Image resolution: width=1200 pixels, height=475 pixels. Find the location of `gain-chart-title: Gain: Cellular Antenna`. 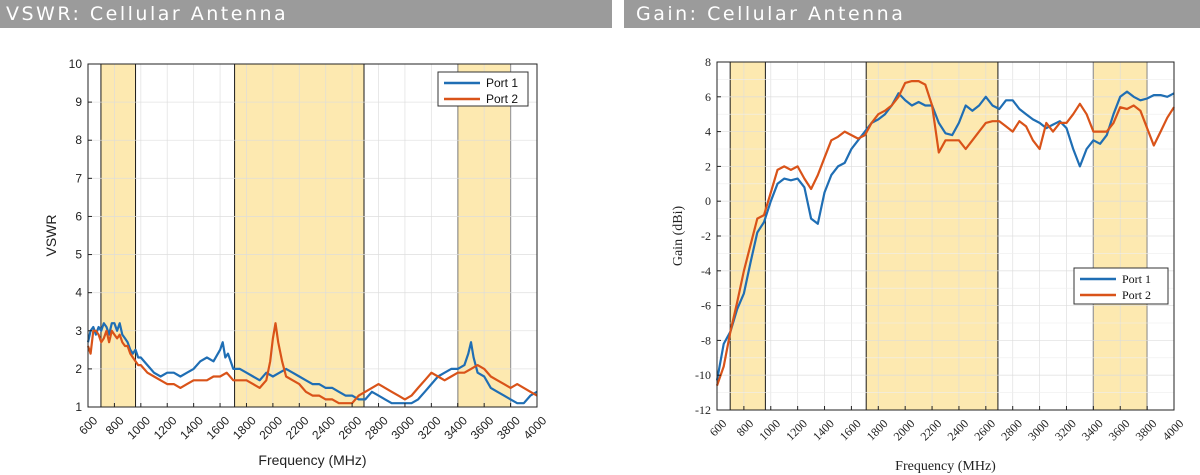

gain-chart-title: Gain: Cellular Antenna is located at coordinates (771, 14).